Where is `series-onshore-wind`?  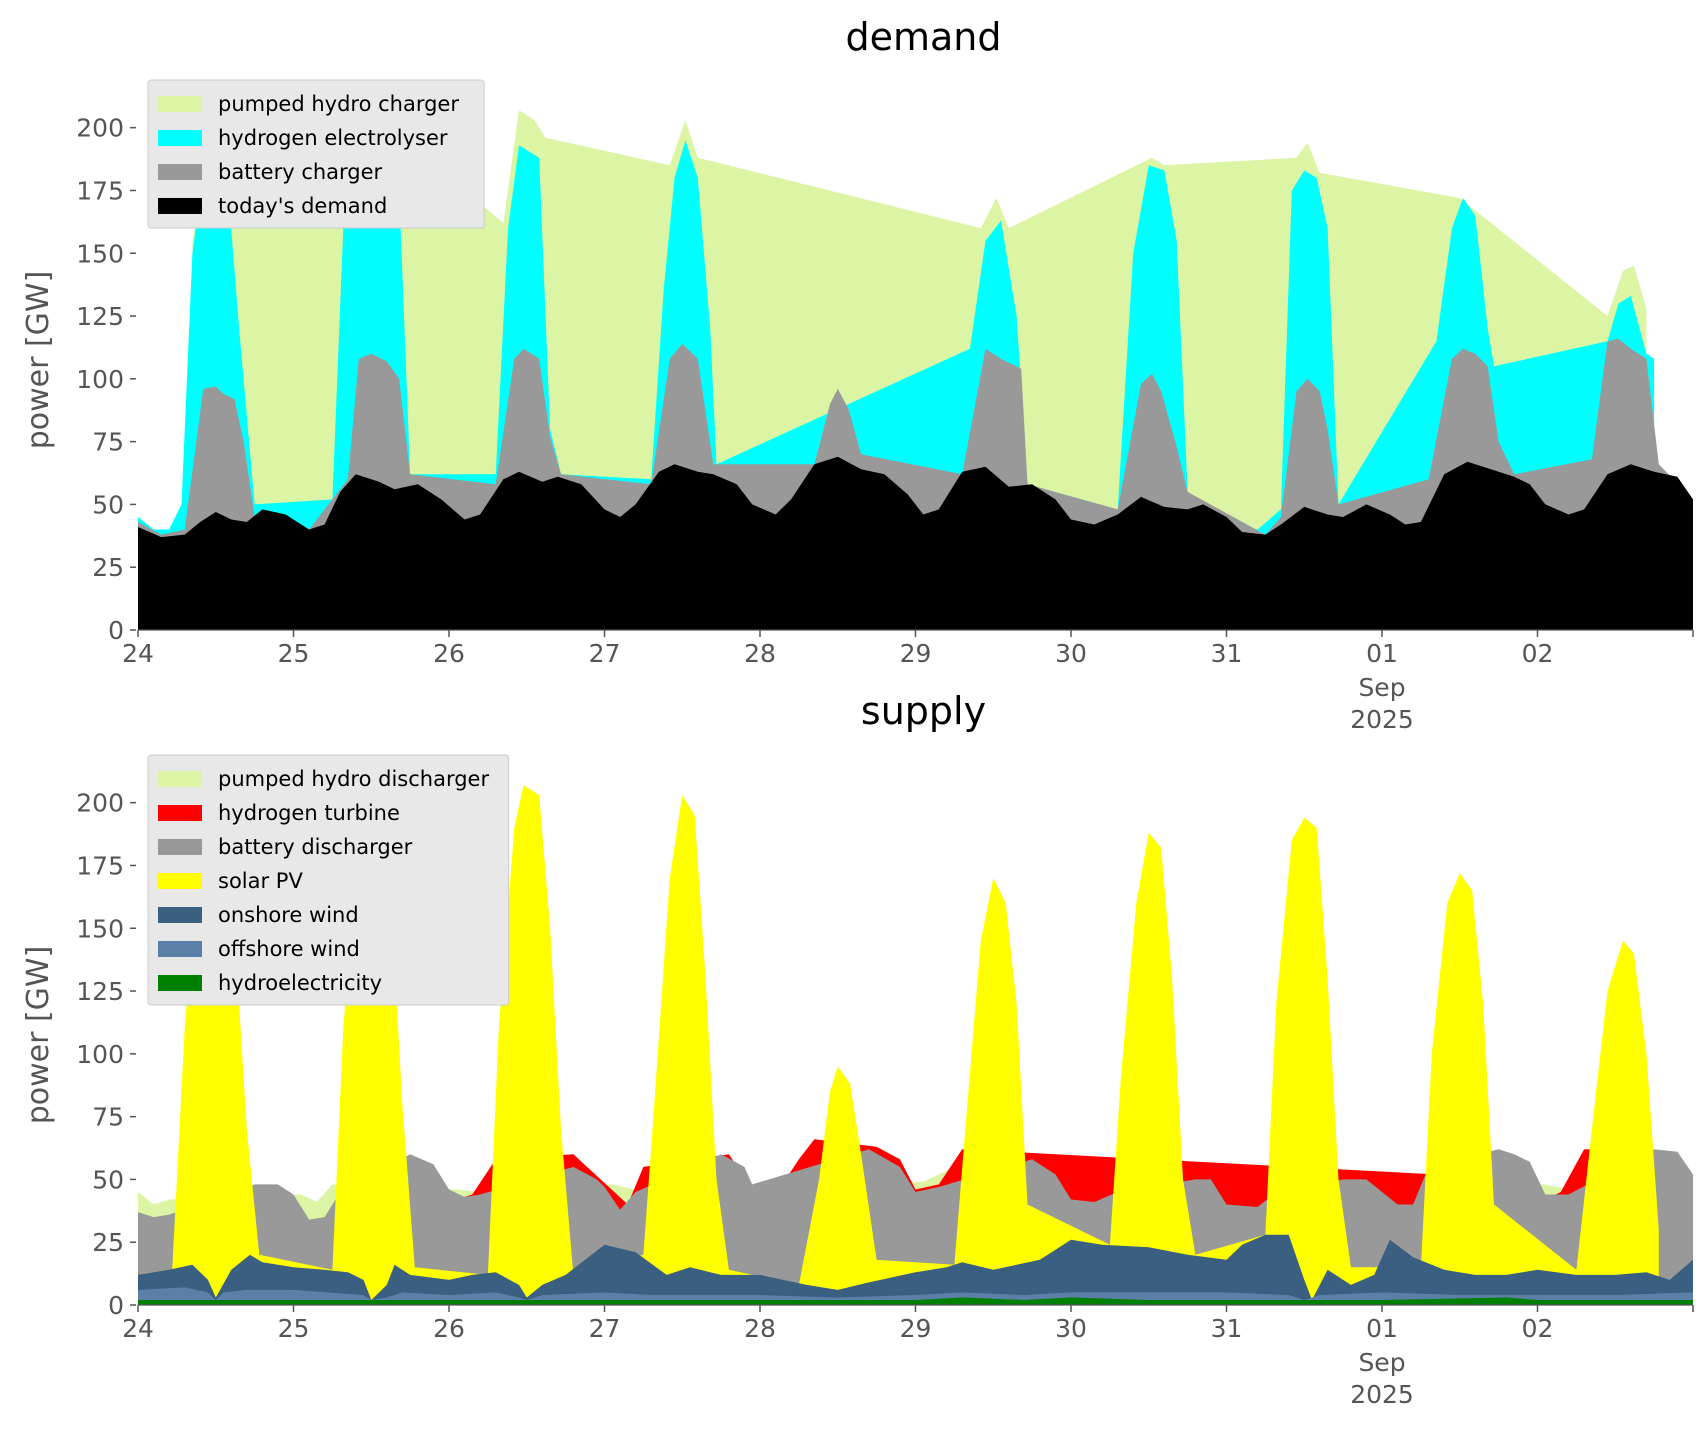 series-onshore-wind is located at coordinates (915, 1269).